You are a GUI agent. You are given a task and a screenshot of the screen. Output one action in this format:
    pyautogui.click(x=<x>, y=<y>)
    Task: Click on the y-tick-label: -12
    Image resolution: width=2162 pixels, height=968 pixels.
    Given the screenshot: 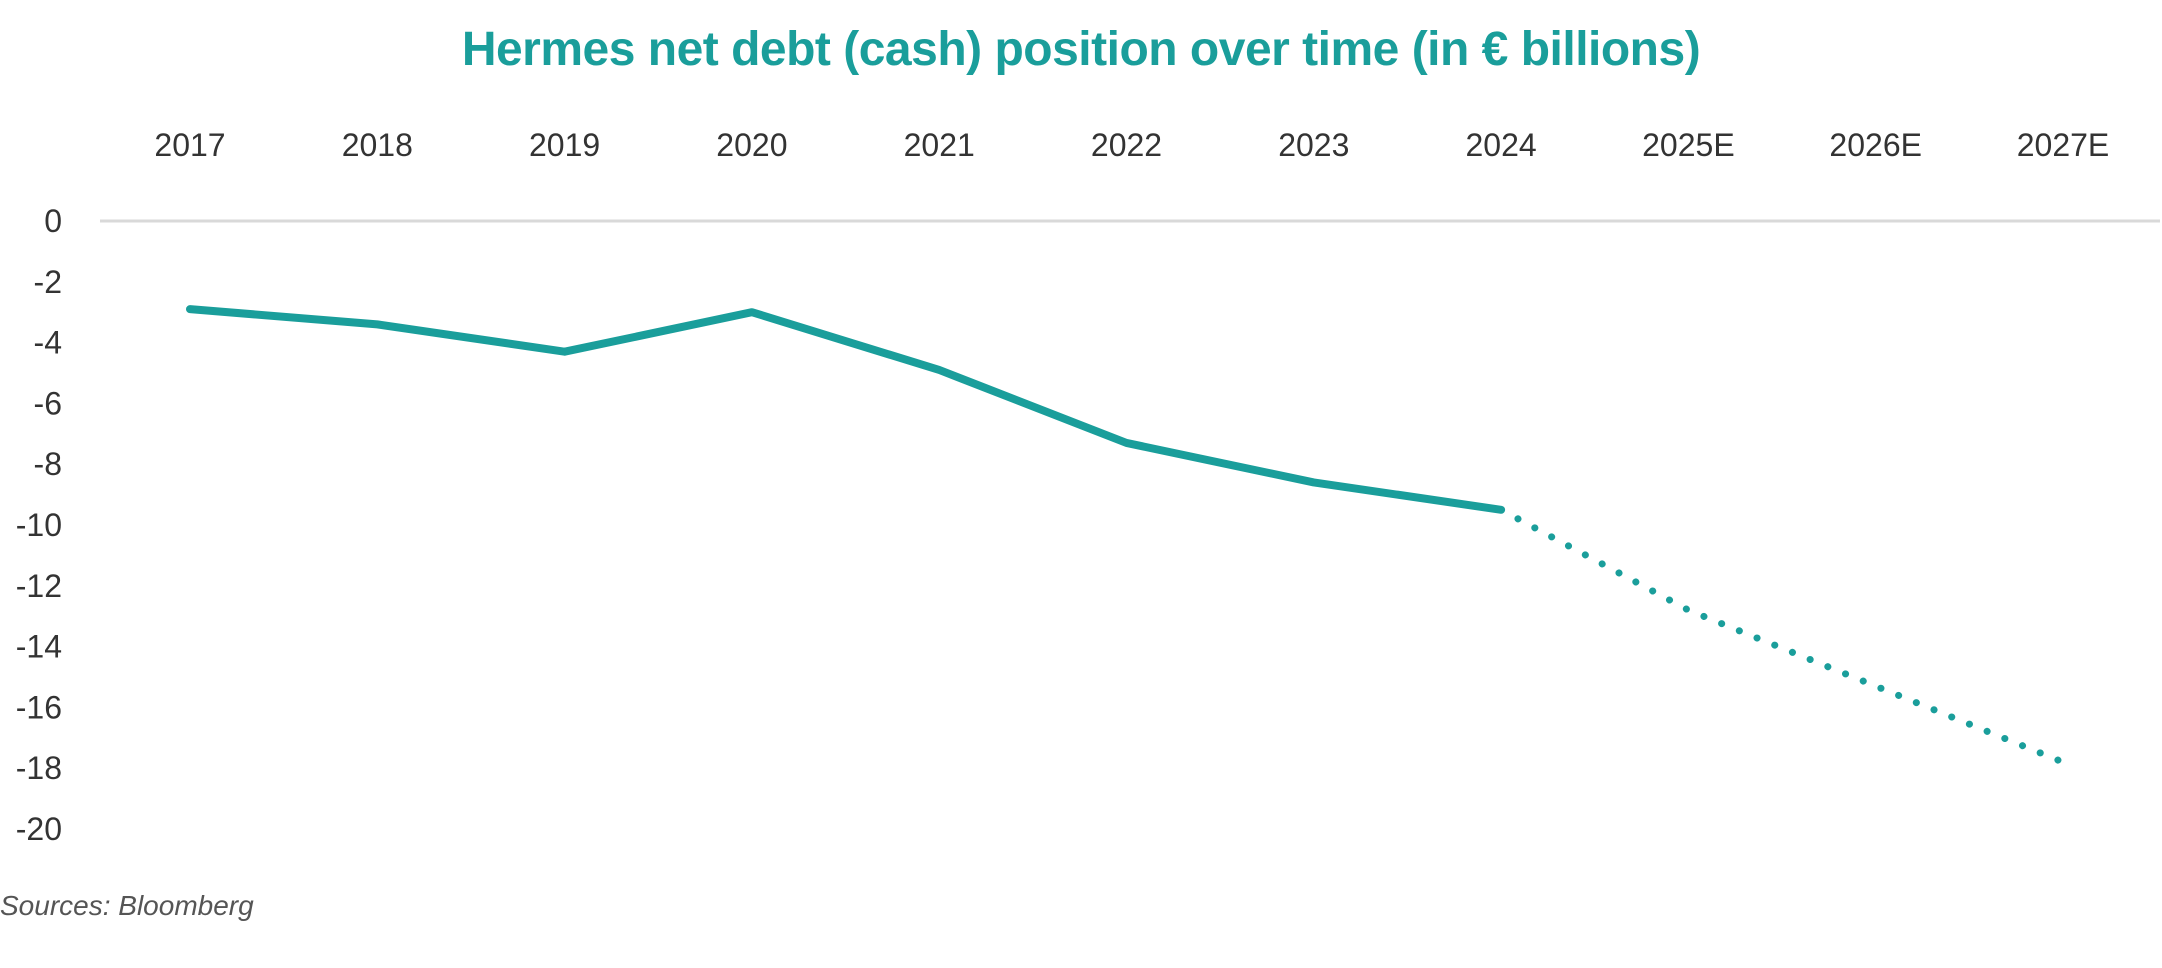 What is the action you would take?
    pyautogui.click(x=39, y=586)
    